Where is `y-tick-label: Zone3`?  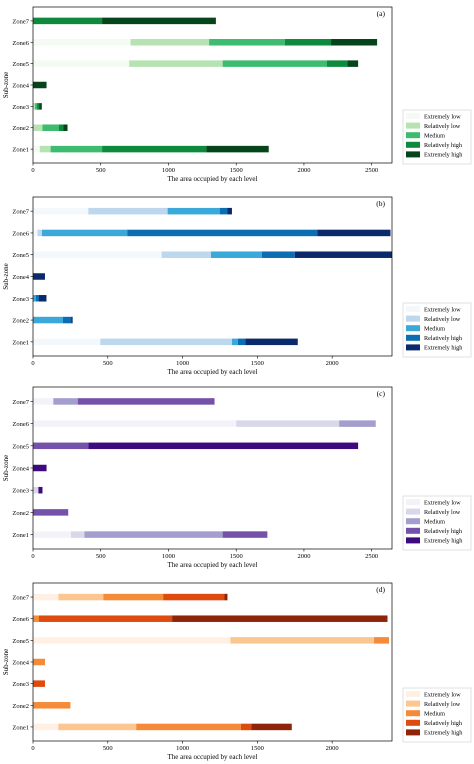
y-tick-label: Zone3 is located at coordinates (20, 684).